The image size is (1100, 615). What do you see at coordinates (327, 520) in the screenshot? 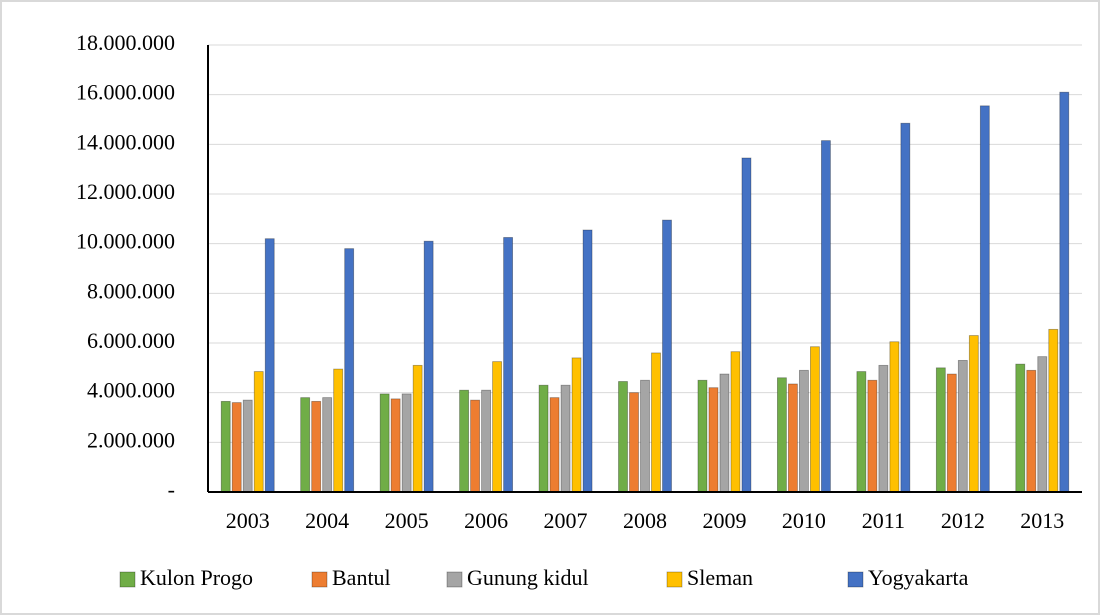
I see `x-tick-label: 2004` at bounding box center [327, 520].